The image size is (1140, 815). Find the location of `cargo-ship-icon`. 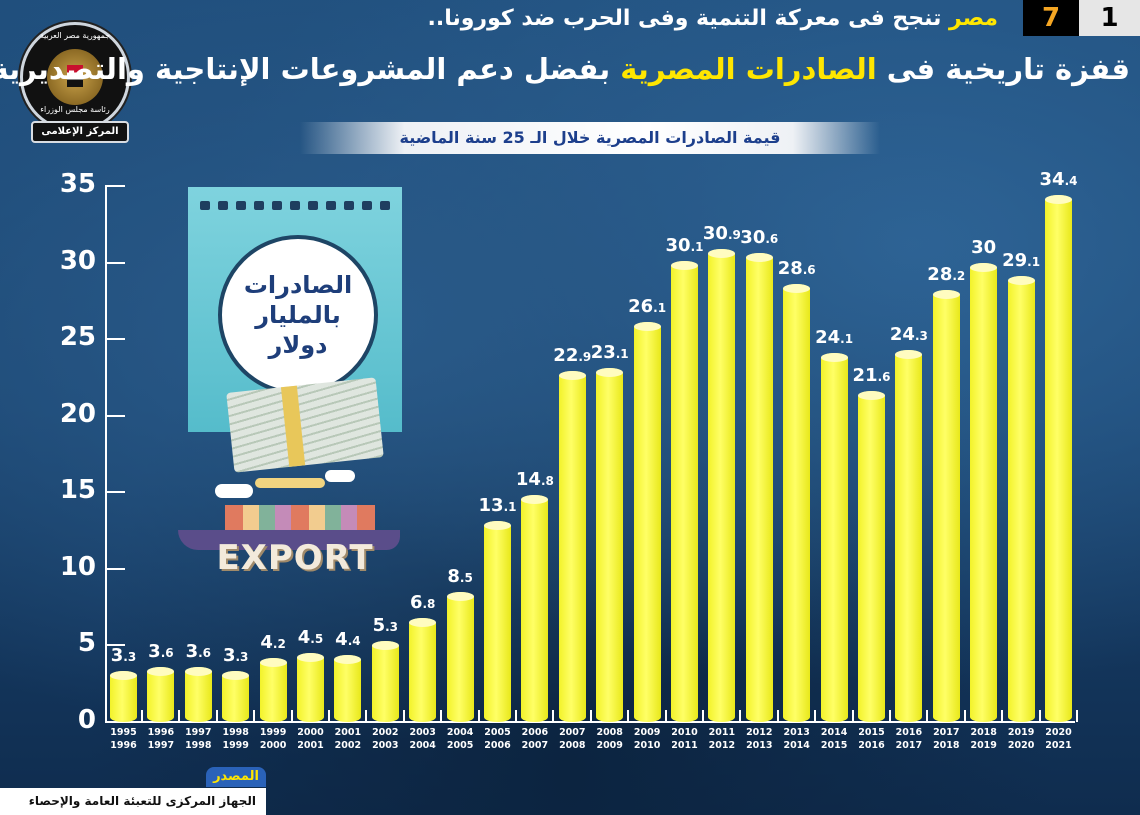

cargo-ship-icon is located at coordinates (289, 540).